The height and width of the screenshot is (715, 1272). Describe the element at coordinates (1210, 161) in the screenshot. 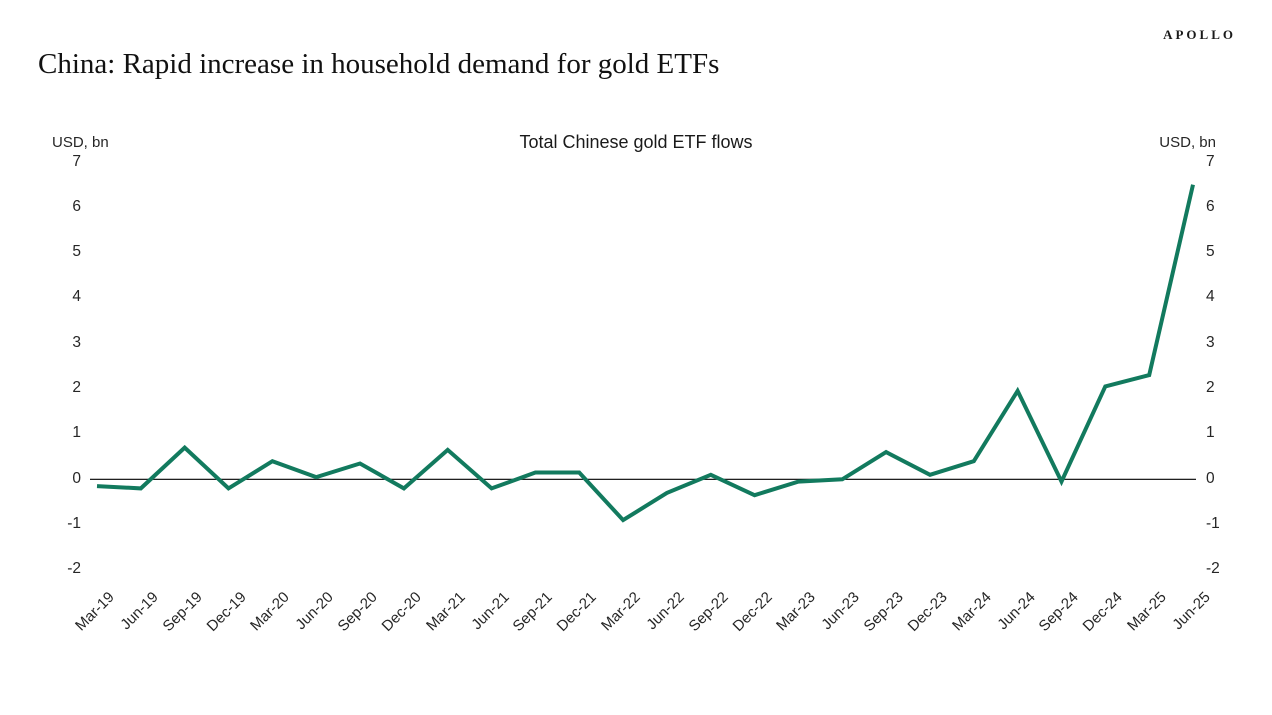

I see `y-tick-right-7: 7` at that location.